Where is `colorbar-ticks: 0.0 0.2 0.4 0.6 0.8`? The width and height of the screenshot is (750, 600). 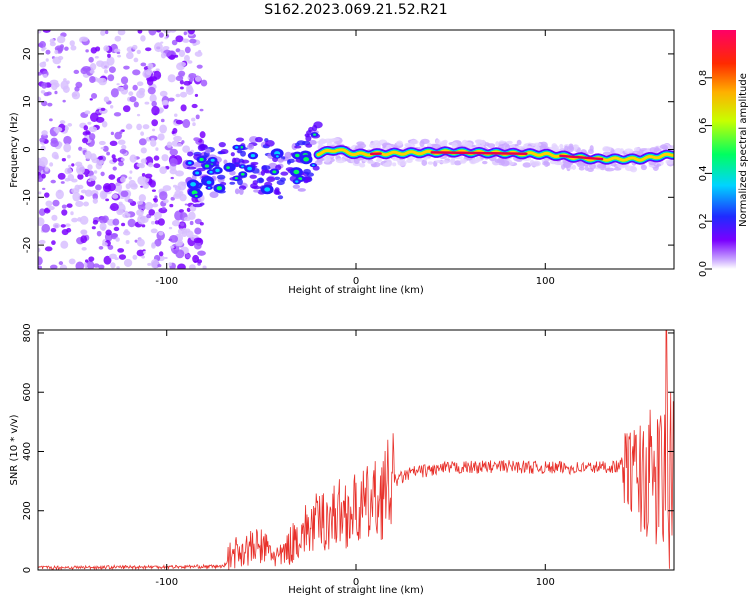 colorbar-ticks: 0.0 0.2 0.4 0.6 0.8 is located at coordinates (705, 173).